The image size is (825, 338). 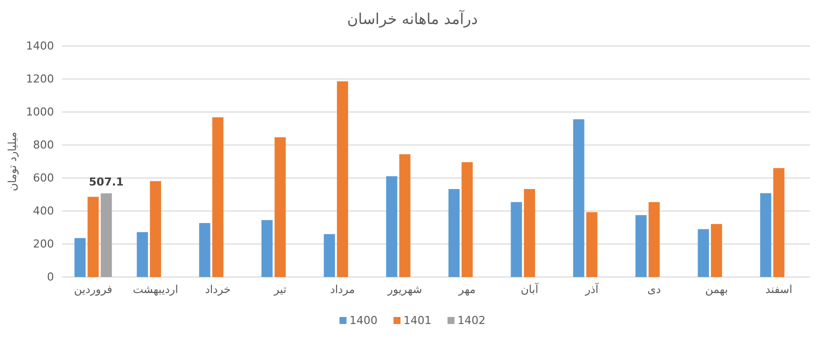 What do you see at coordinates (43, 178) in the screenshot?
I see `y-tick-label: 600` at bounding box center [43, 178].